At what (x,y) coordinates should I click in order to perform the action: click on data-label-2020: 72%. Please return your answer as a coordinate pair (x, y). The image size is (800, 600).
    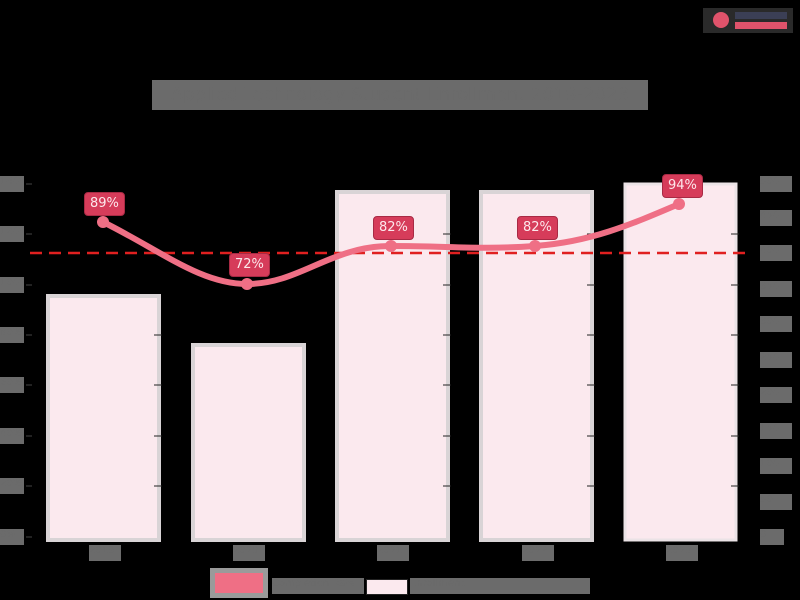
    Looking at the image, I should click on (249, 265).